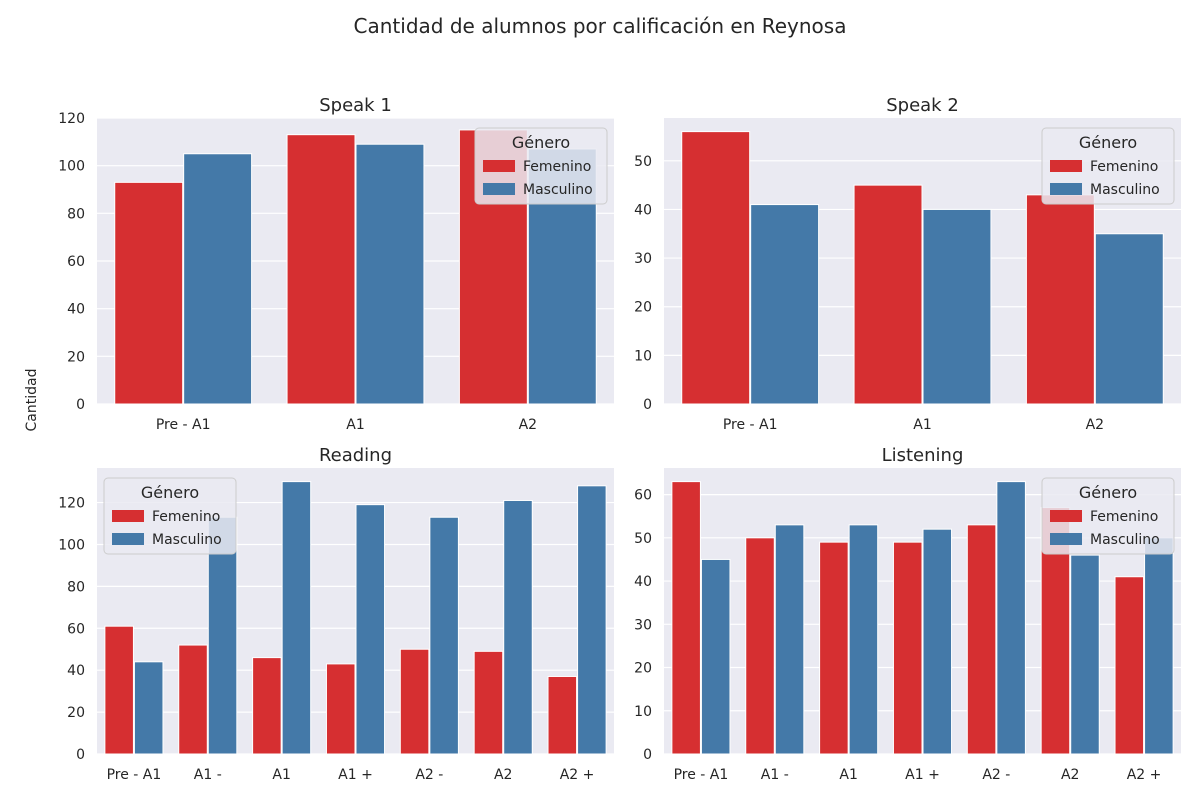 The height and width of the screenshot is (800, 1200). What do you see at coordinates (923, 455) in the screenshot?
I see `subplot-title: Listening` at bounding box center [923, 455].